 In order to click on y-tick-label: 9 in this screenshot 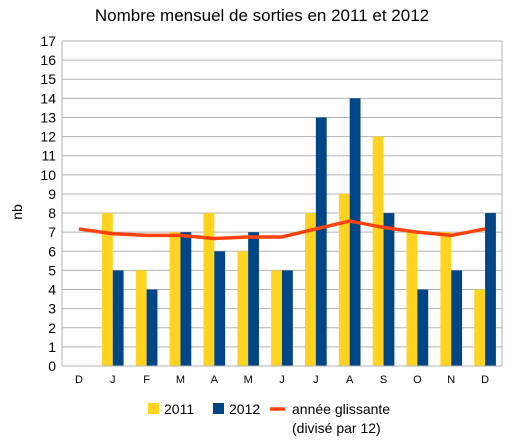, I will do `click(52, 194)`.